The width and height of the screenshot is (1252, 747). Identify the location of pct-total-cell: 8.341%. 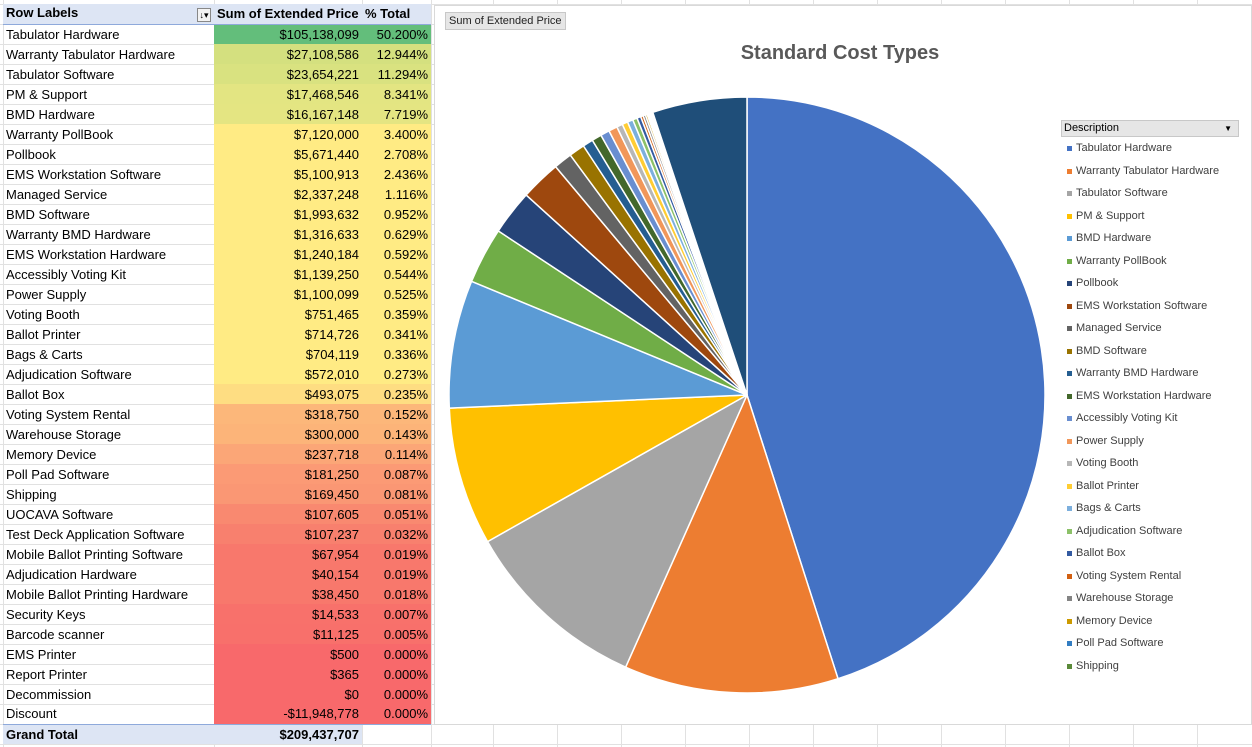
(396, 94).